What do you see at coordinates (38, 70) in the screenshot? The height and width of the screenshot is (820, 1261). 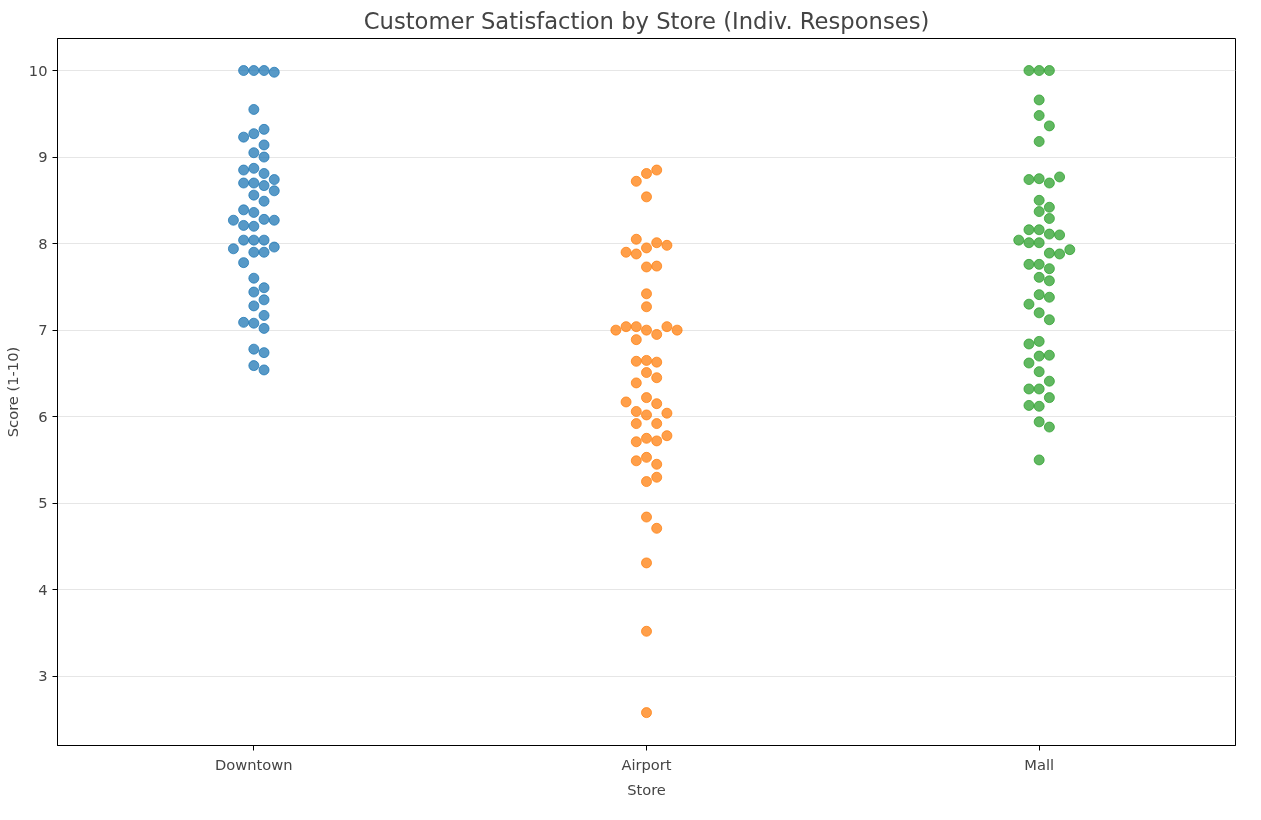 I see `y-tick-label: 10` at bounding box center [38, 70].